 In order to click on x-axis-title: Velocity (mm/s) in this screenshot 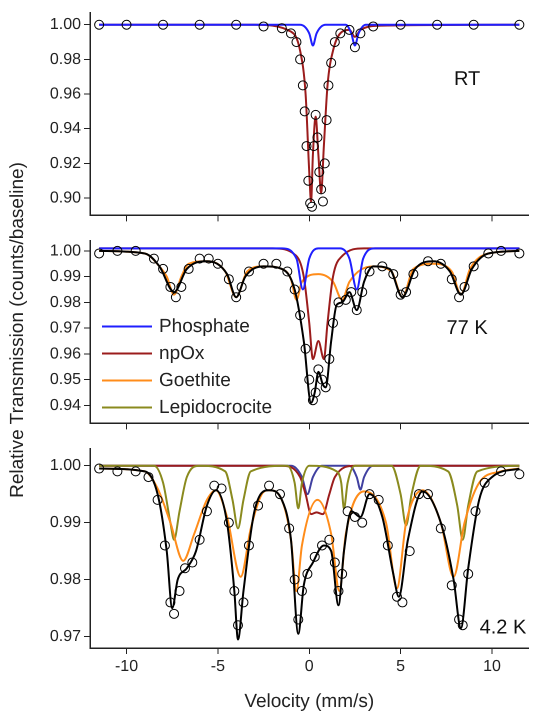, I will do `click(309, 701)`.